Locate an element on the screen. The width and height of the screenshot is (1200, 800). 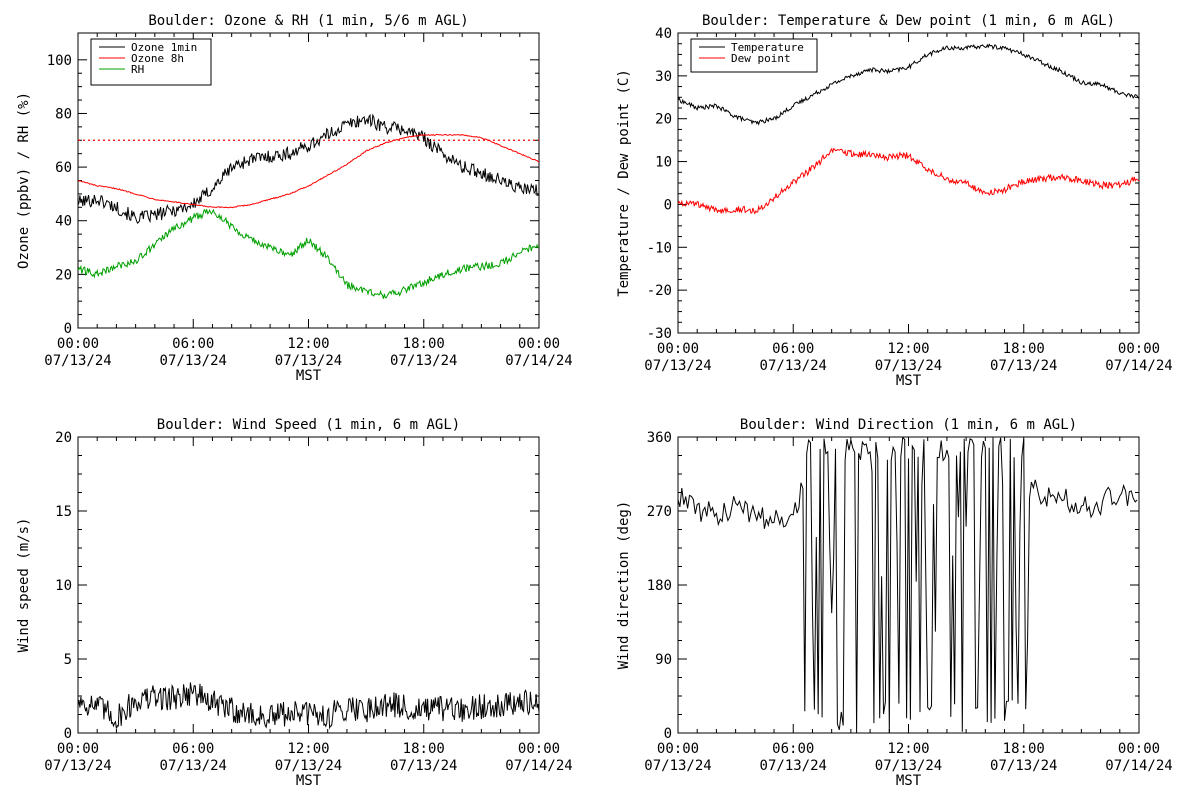
y-tick-label: -30 is located at coordinates (659, 334).